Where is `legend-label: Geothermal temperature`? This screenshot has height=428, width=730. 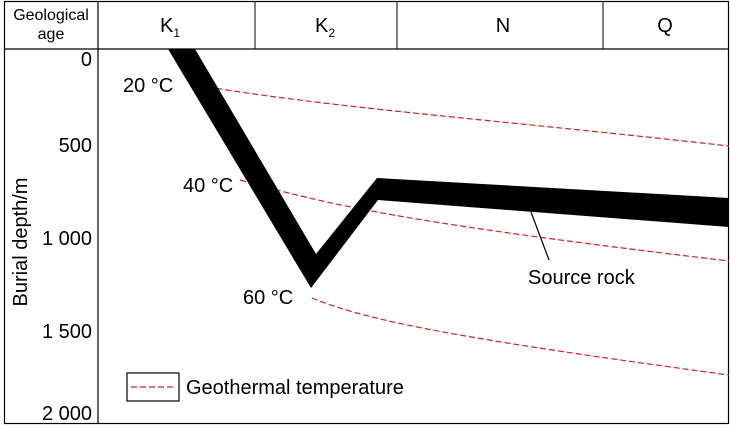 legend-label: Geothermal temperature is located at coordinates (295, 388).